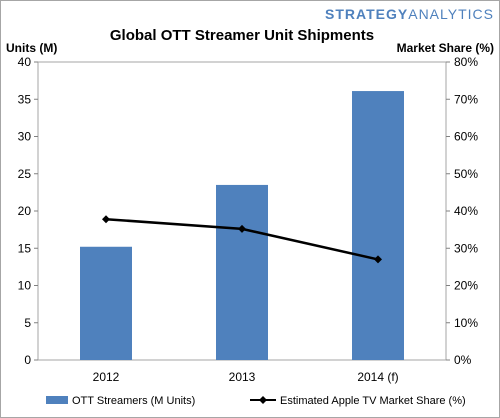 This screenshot has height=418, width=500. Describe the element at coordinates (242, 377) in the screenshot. I see `x-tick-label: 2013` at that location.